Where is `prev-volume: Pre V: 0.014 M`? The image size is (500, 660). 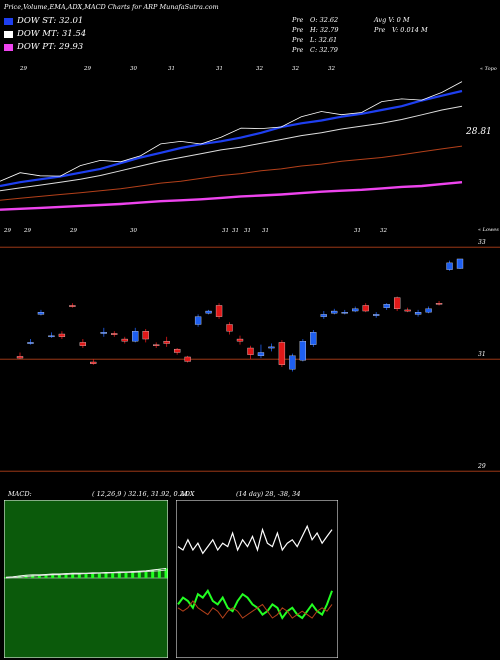
prev-volume: Pre V: 0.014 M is located at coordinates (401, 30).